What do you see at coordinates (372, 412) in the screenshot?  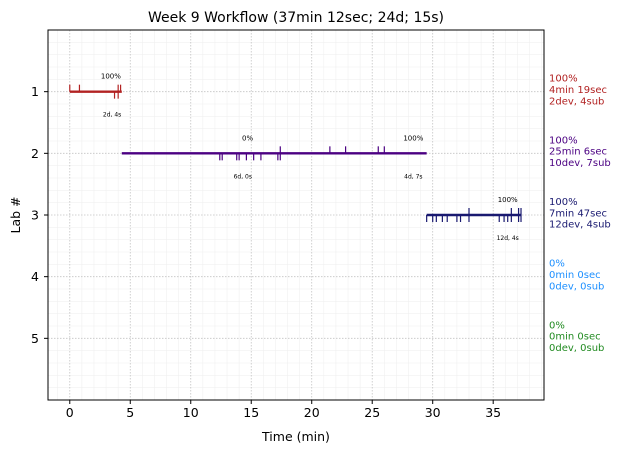 I see `x-tick-label: 25` at bounding box center [372, 412].